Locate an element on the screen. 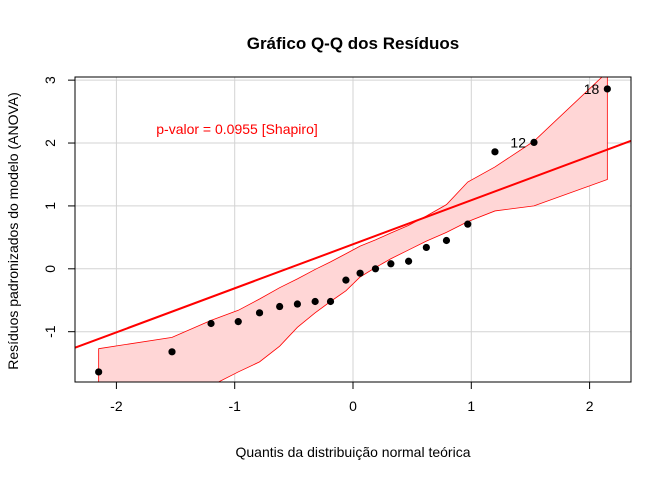 This screenshot has width=672, height=480. y-axis: -1 0 1 2 3 is located at coordinates (58, 207).